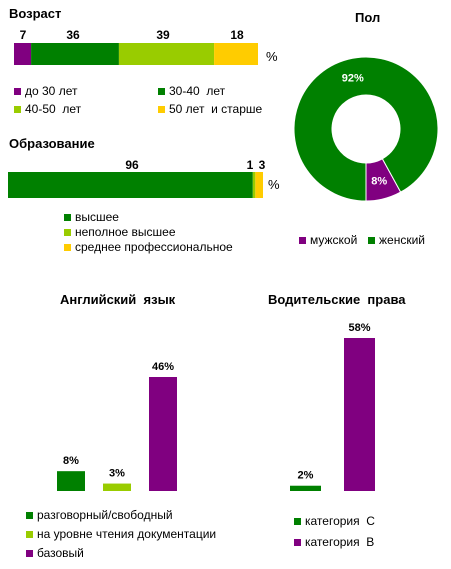  I want to click on legend-item: 50 лет и старше, so click(210, 109).